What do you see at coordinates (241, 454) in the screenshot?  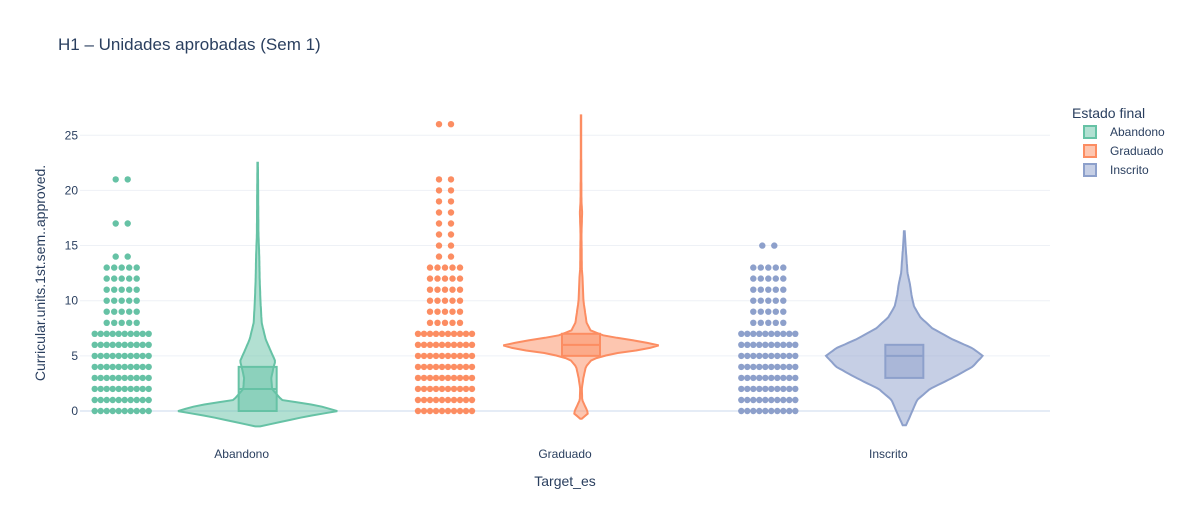 I see `x-tick-label: Abandono` at bounding box center [241, 454].